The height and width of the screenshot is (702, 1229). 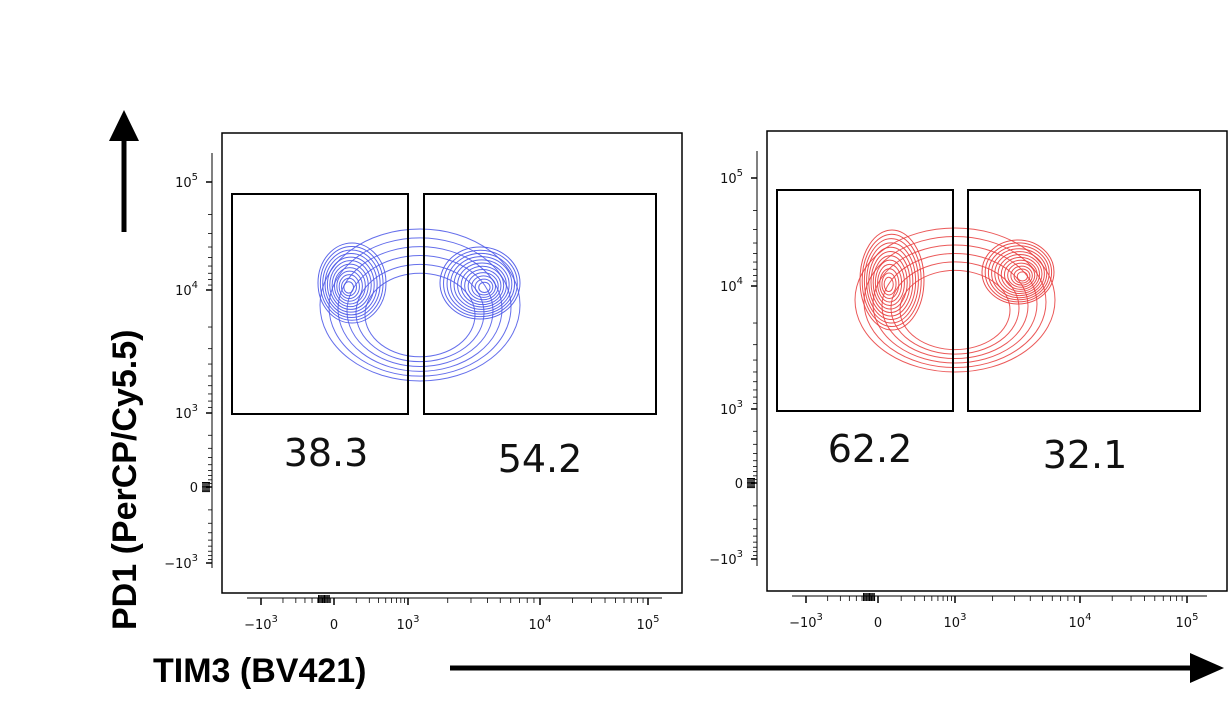 What do you see at coordinates (870, 449) in the screenshot?
I see `gate-percentage: 62.2` at bounding box center [870, 449].